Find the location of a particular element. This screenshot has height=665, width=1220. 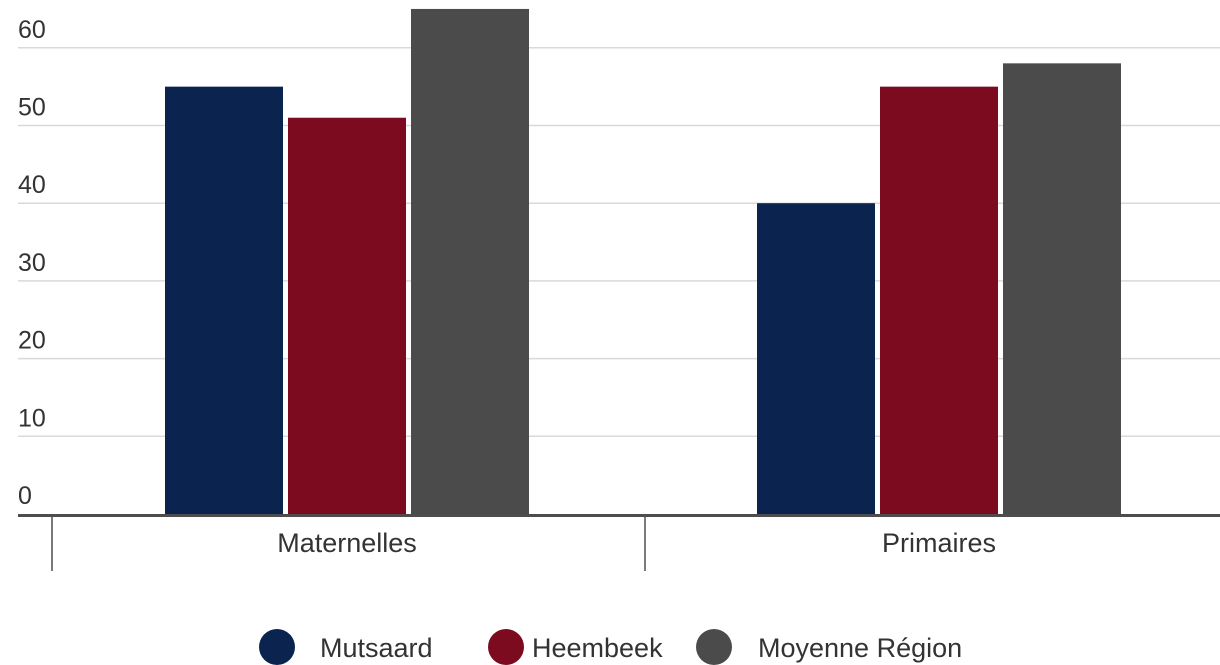

x-axis-ticks is located at coordinates (348, 544).